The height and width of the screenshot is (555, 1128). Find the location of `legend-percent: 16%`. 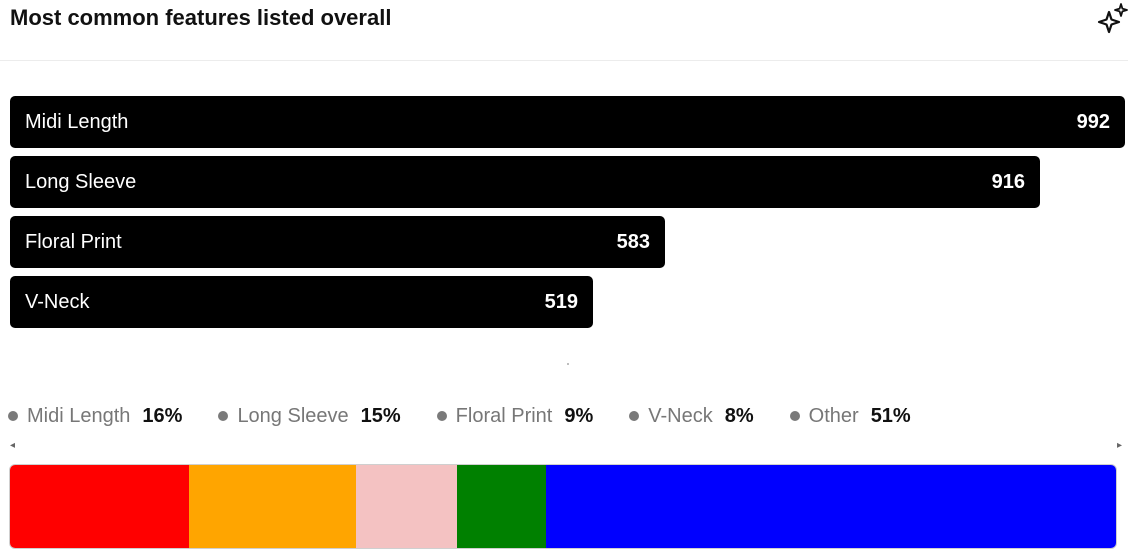

legend-percent: 16% is located at coordinates (162, 415).